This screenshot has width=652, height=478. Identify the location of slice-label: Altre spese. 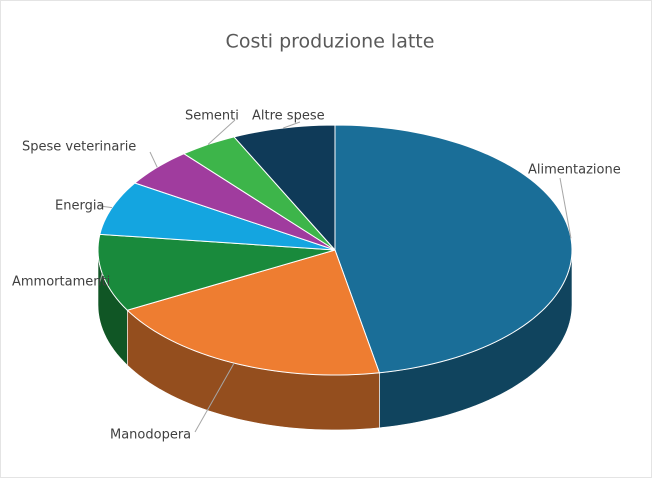
(288, 116).